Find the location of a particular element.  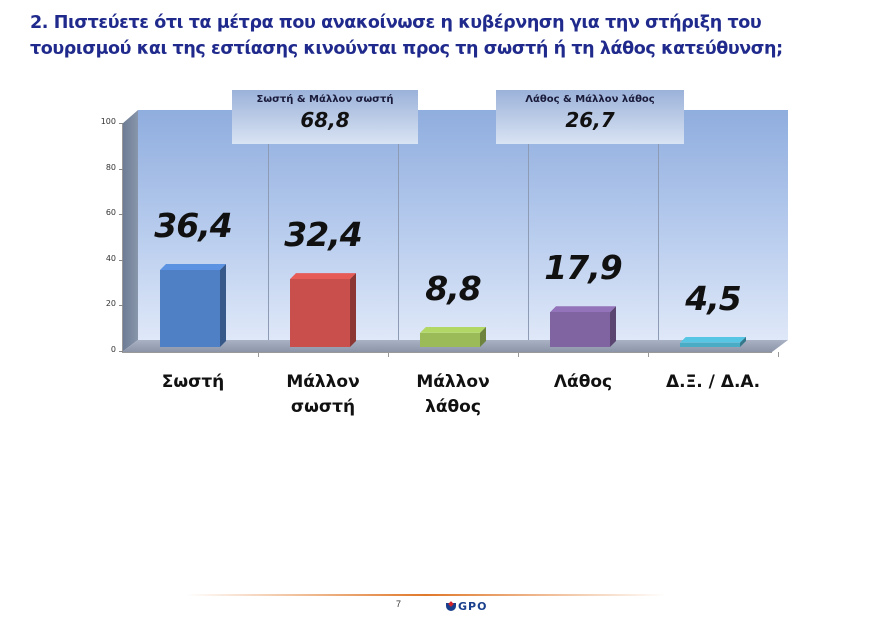

y-tick-label: 60 is located at coordinates (110, 213).